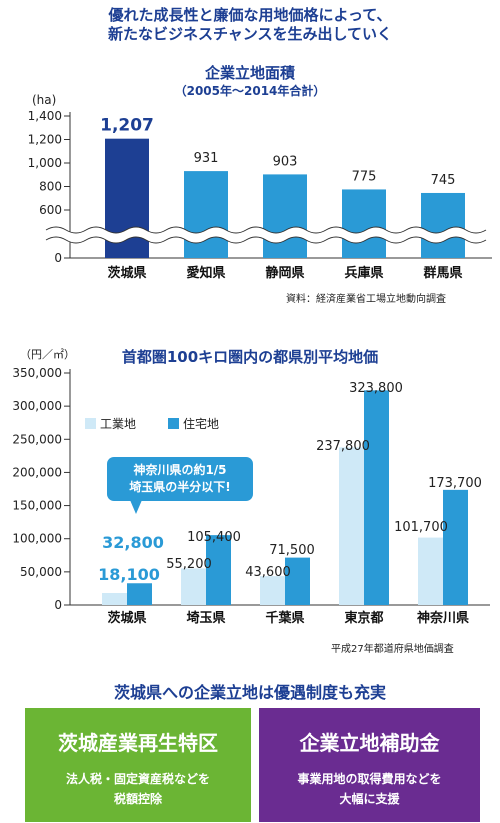 The height and width of the screenshot is (823, 500). What do you see at coordinates (369, 779) in the screenshot?
I see `incentive-box-line: 事業用地の取得費用などを` at bounding box center [369, 779].